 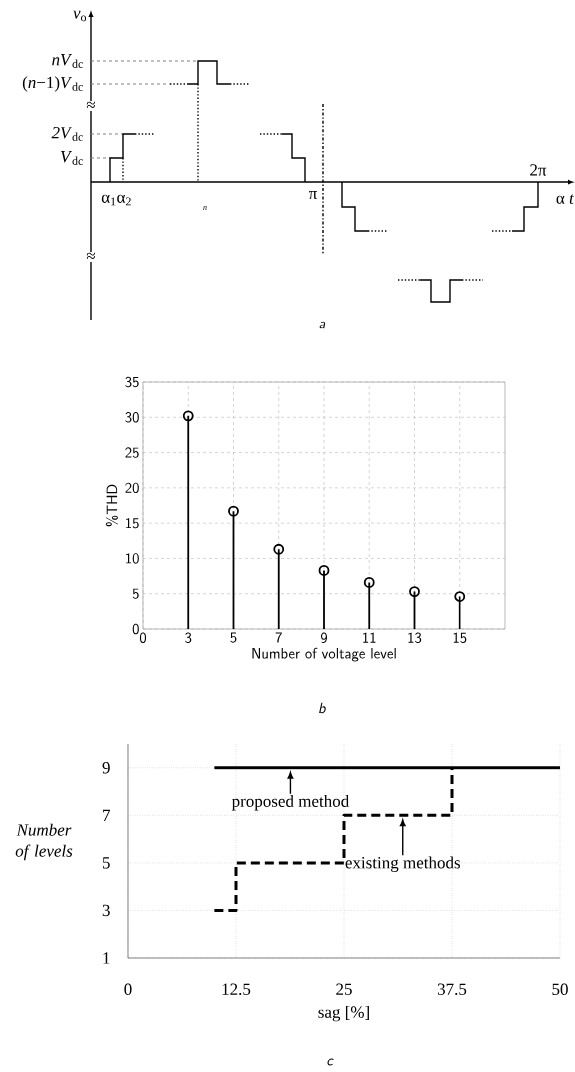 I want to click on x-tick-label: 13, so click(x=415, y=637).